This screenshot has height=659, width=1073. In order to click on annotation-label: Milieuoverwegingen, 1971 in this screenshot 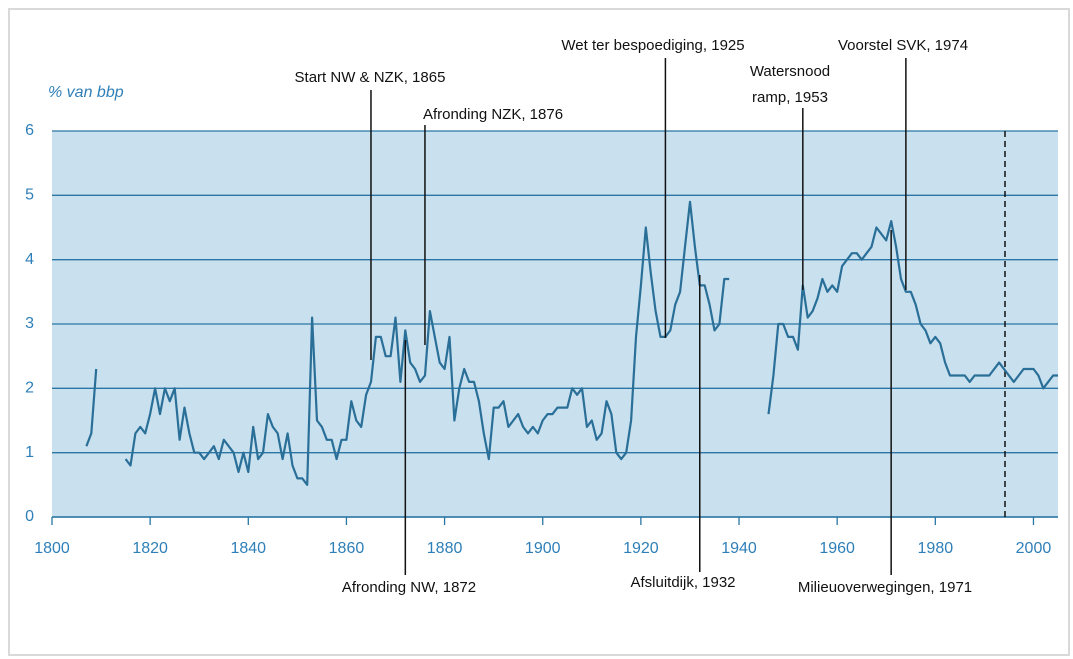, I will do `click(885, 587)`.